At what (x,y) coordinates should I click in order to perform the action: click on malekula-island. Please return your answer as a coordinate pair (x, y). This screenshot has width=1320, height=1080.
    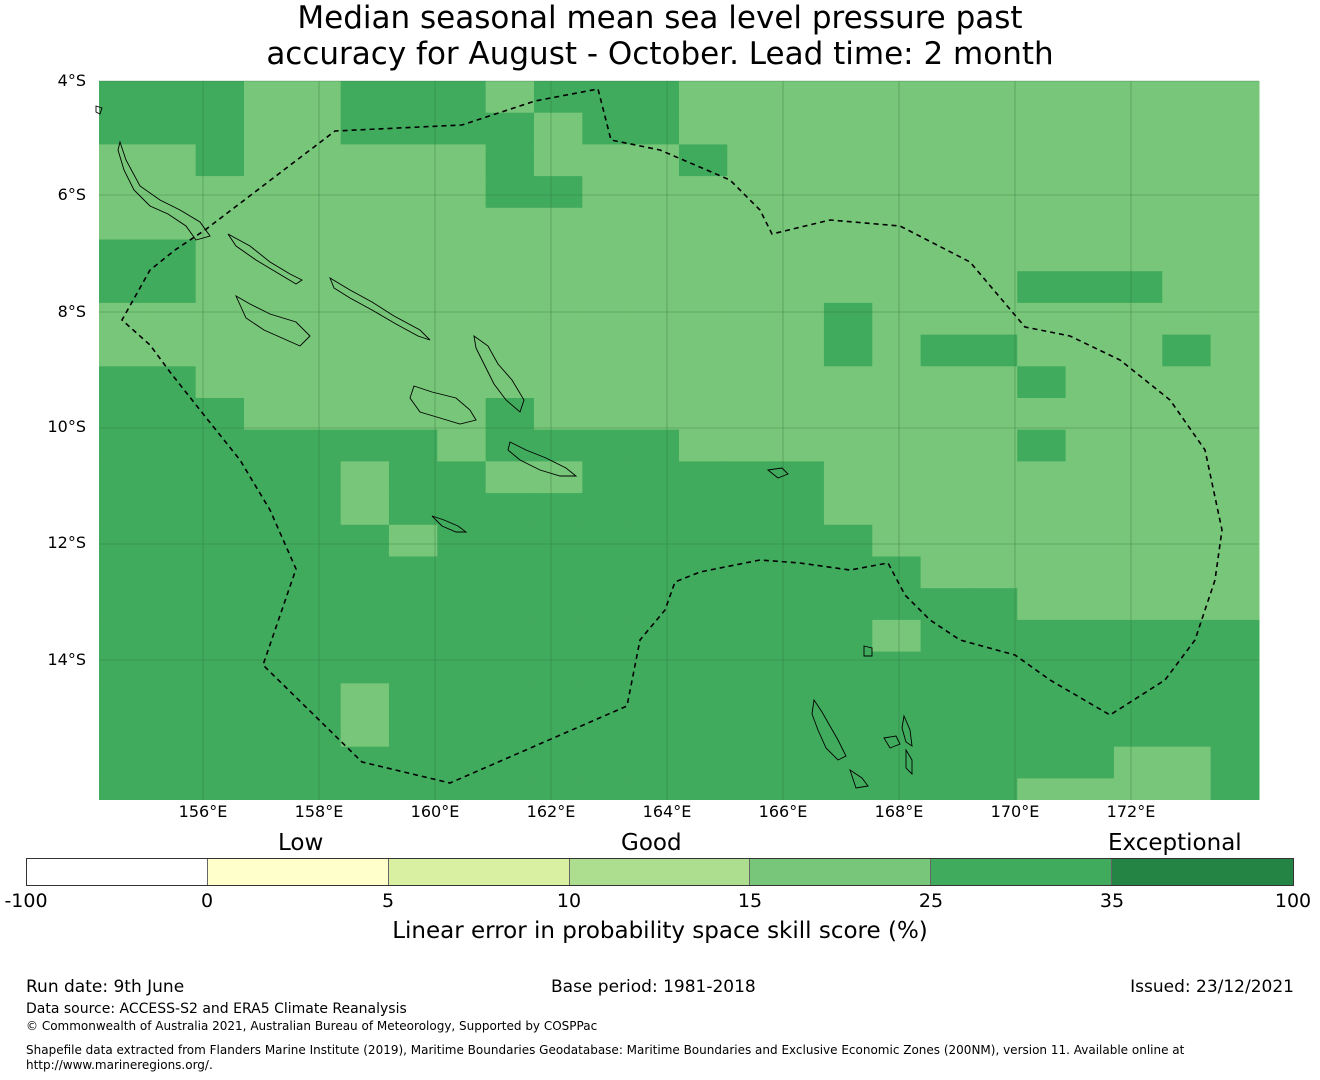
    Looking at the image, I should click on (892, 742).